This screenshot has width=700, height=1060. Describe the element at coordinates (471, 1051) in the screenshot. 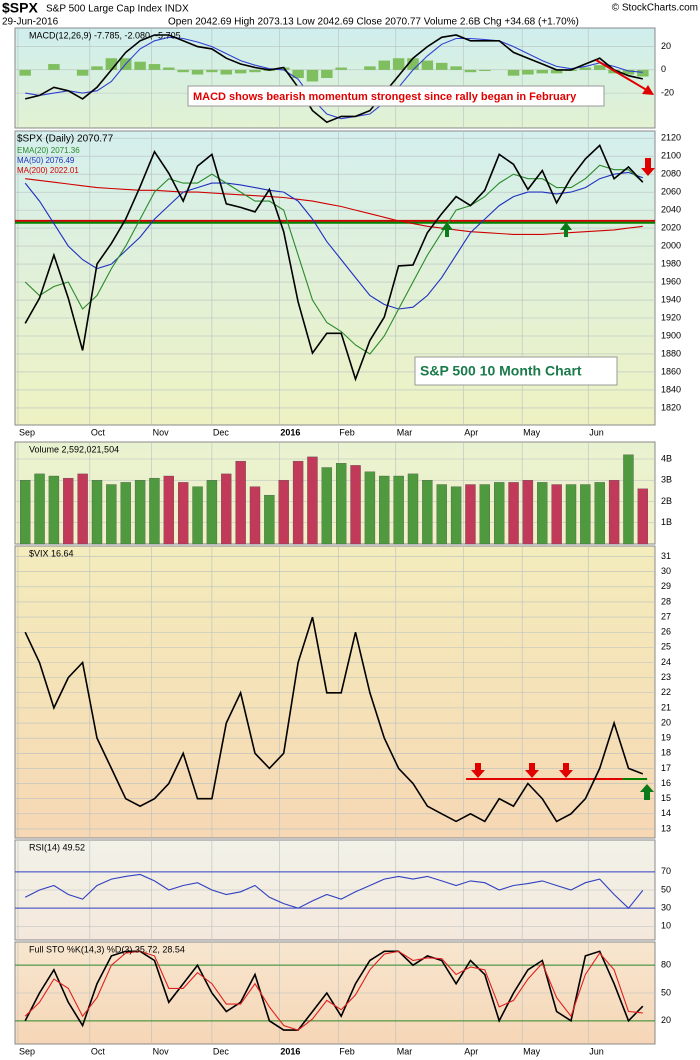

I see `x-tick-label: Apr` at that location.